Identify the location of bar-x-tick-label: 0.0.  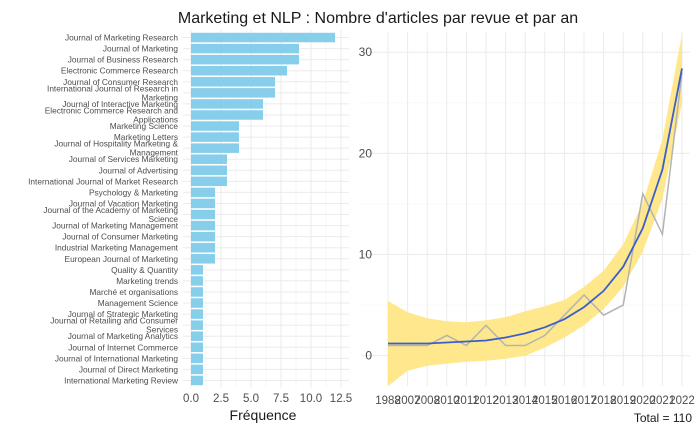
(191, 399).